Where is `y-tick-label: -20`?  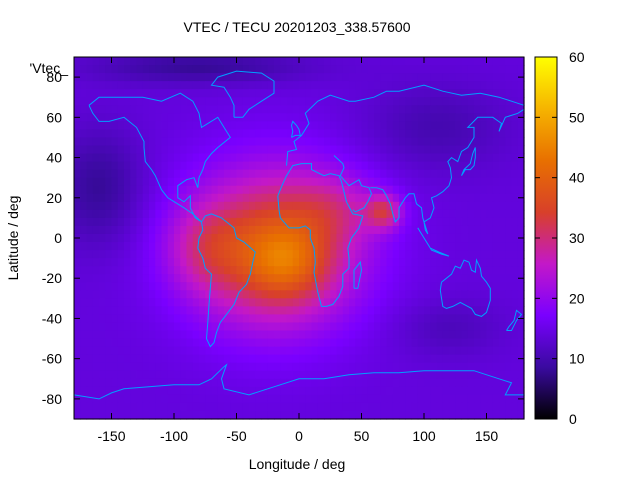
y-tick-label: -20 is located at coordinates (52, 278).